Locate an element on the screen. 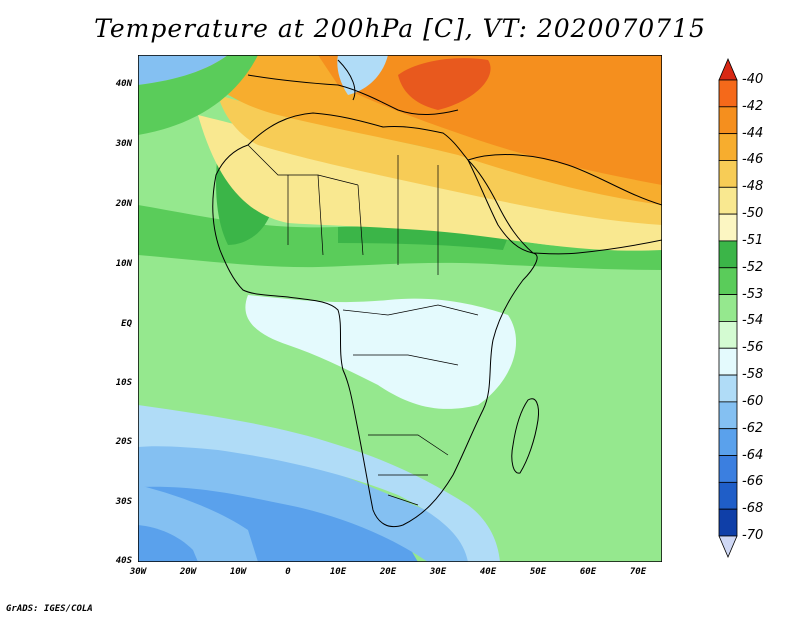 The image size is (800, 618). lat-tick-label: EQ is located at coordinates (126, 324).